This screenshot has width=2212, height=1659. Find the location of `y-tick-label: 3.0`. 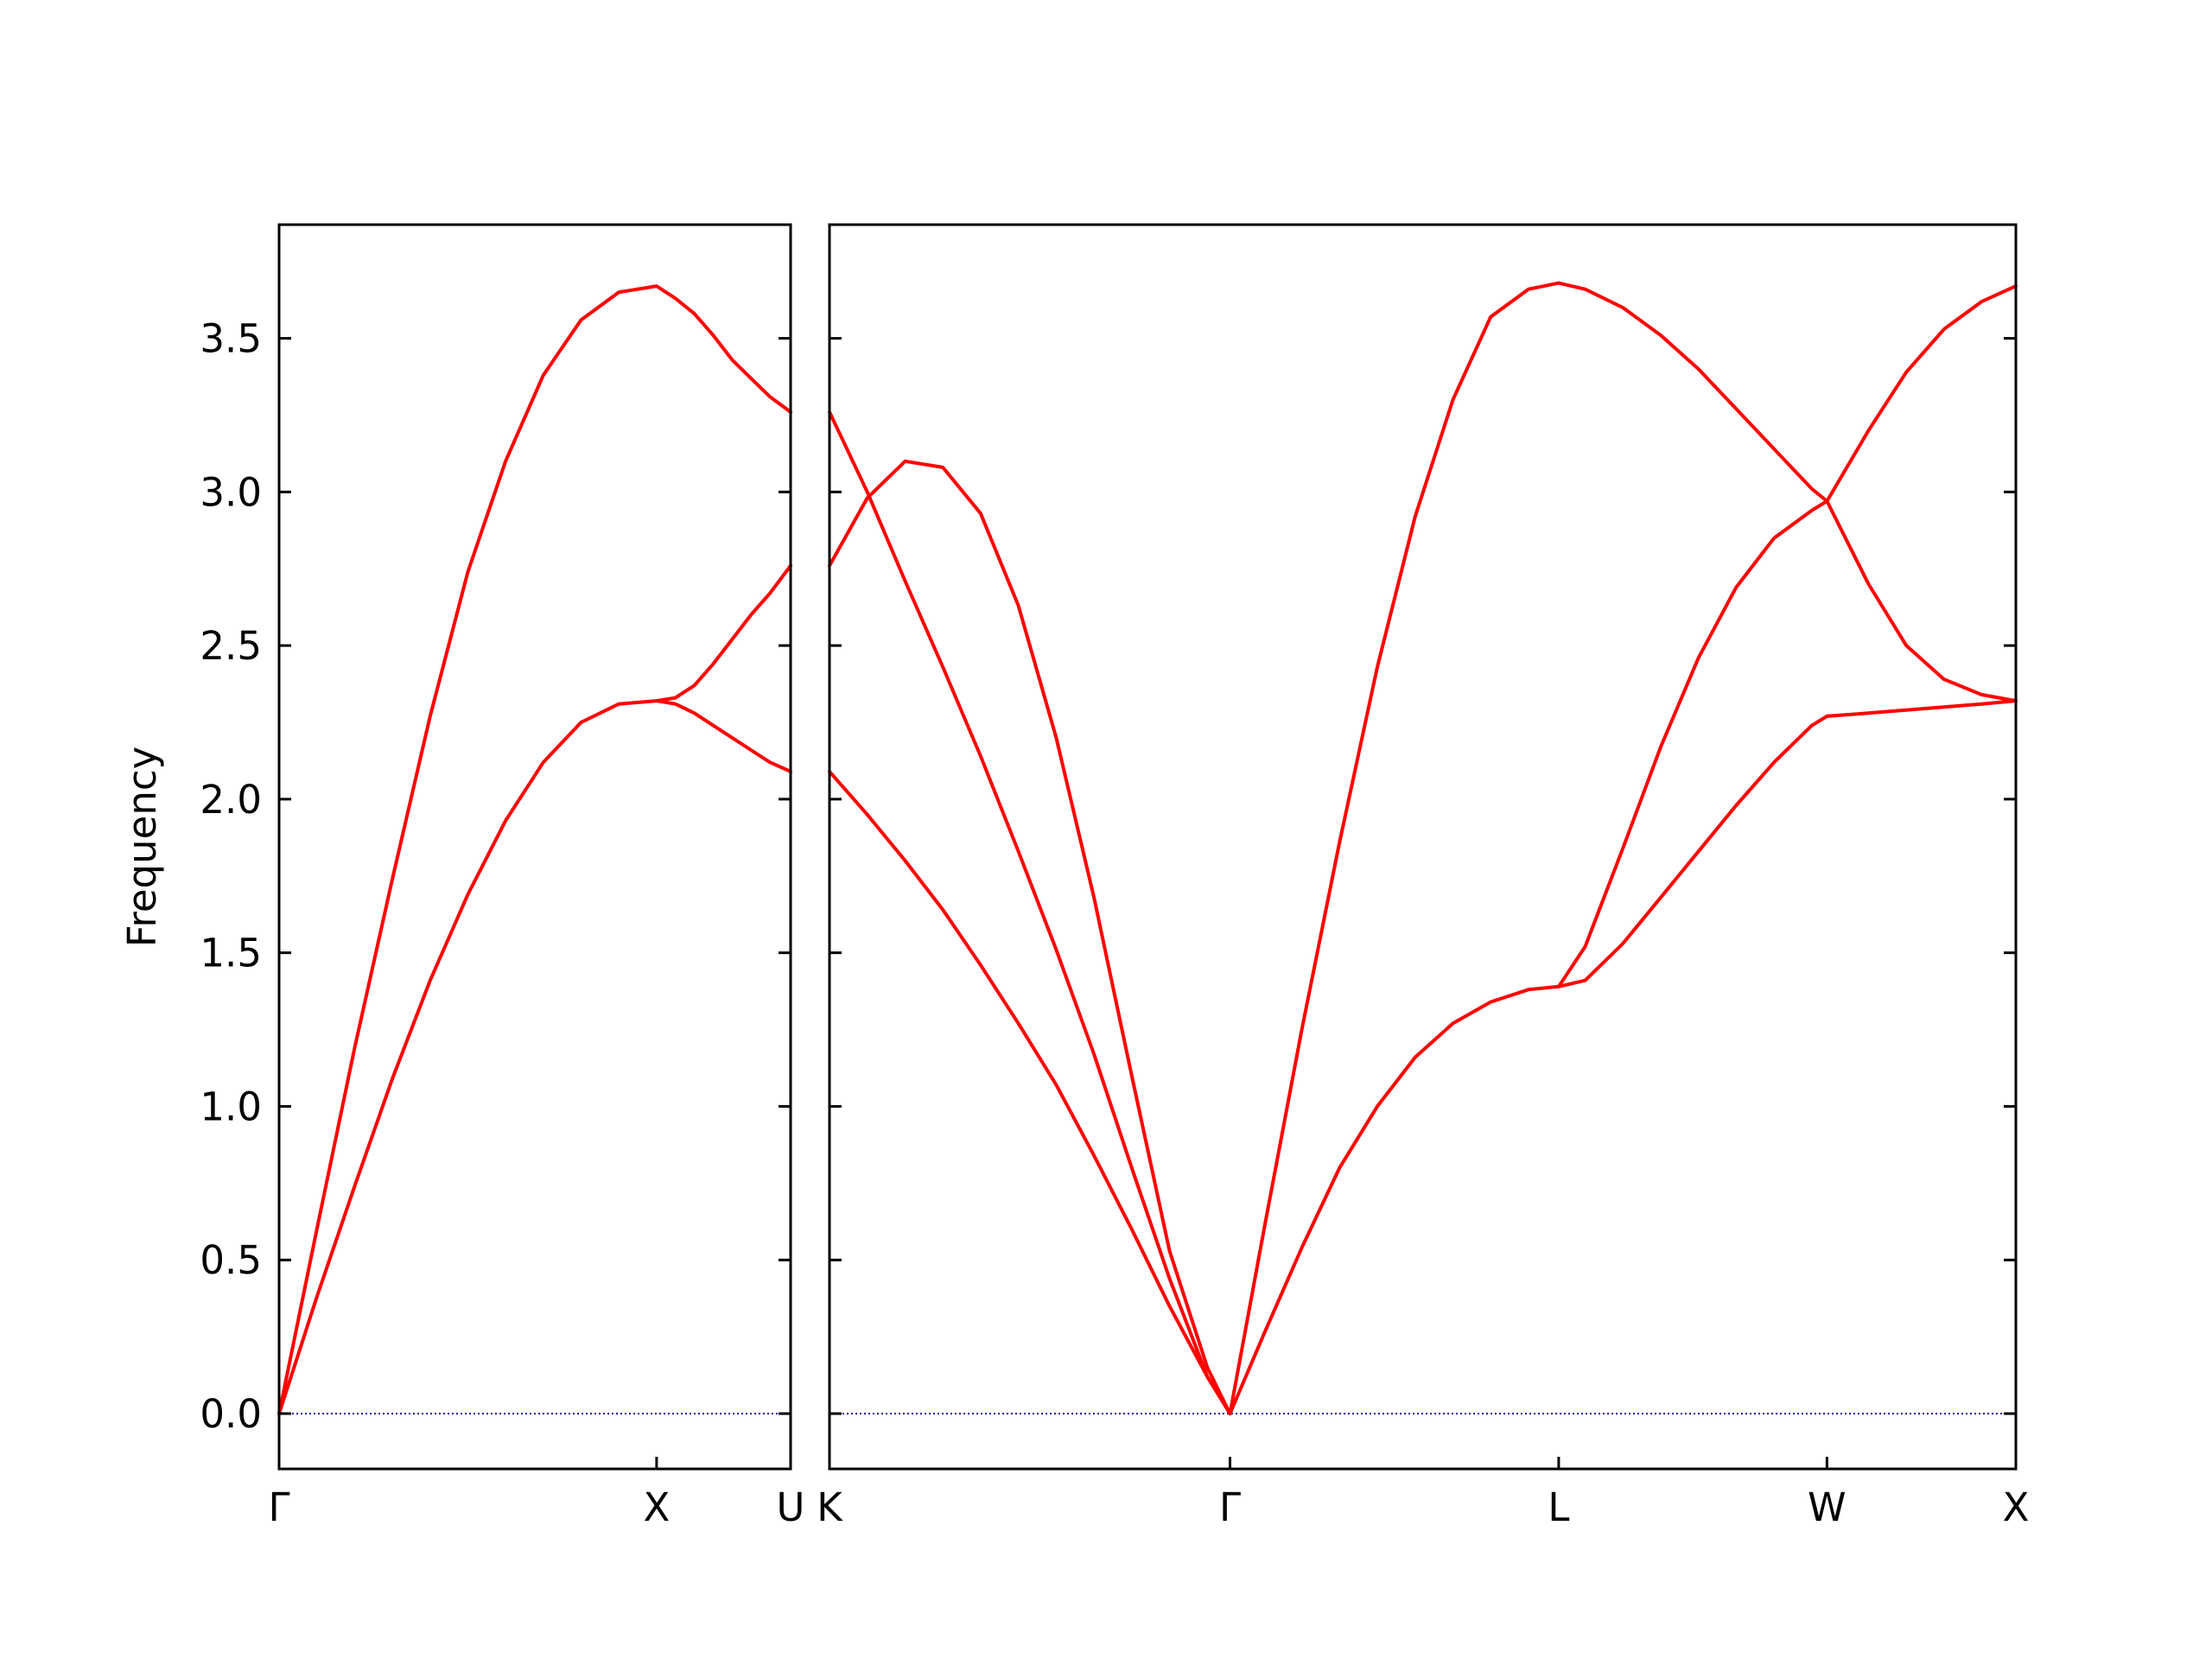

y-tick-label: 3.0 is located at coordinates (231, 492).